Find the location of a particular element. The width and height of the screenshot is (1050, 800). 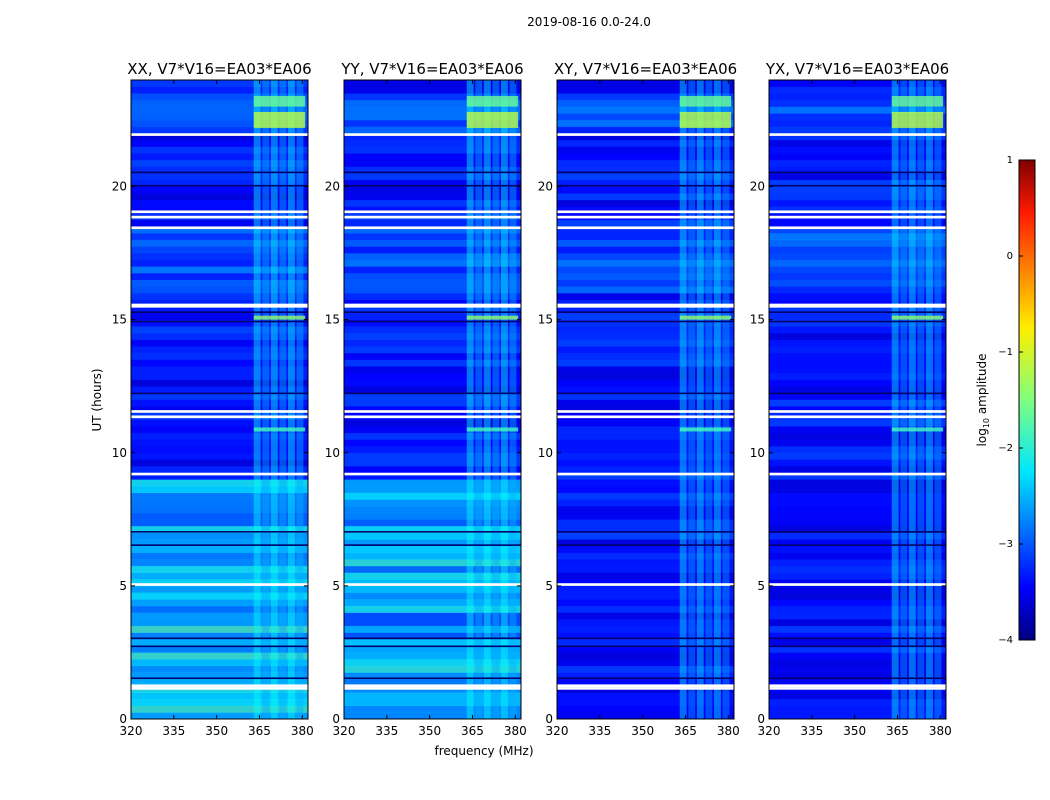

y-tick-label: 20 is located at coordinates (119, 187).